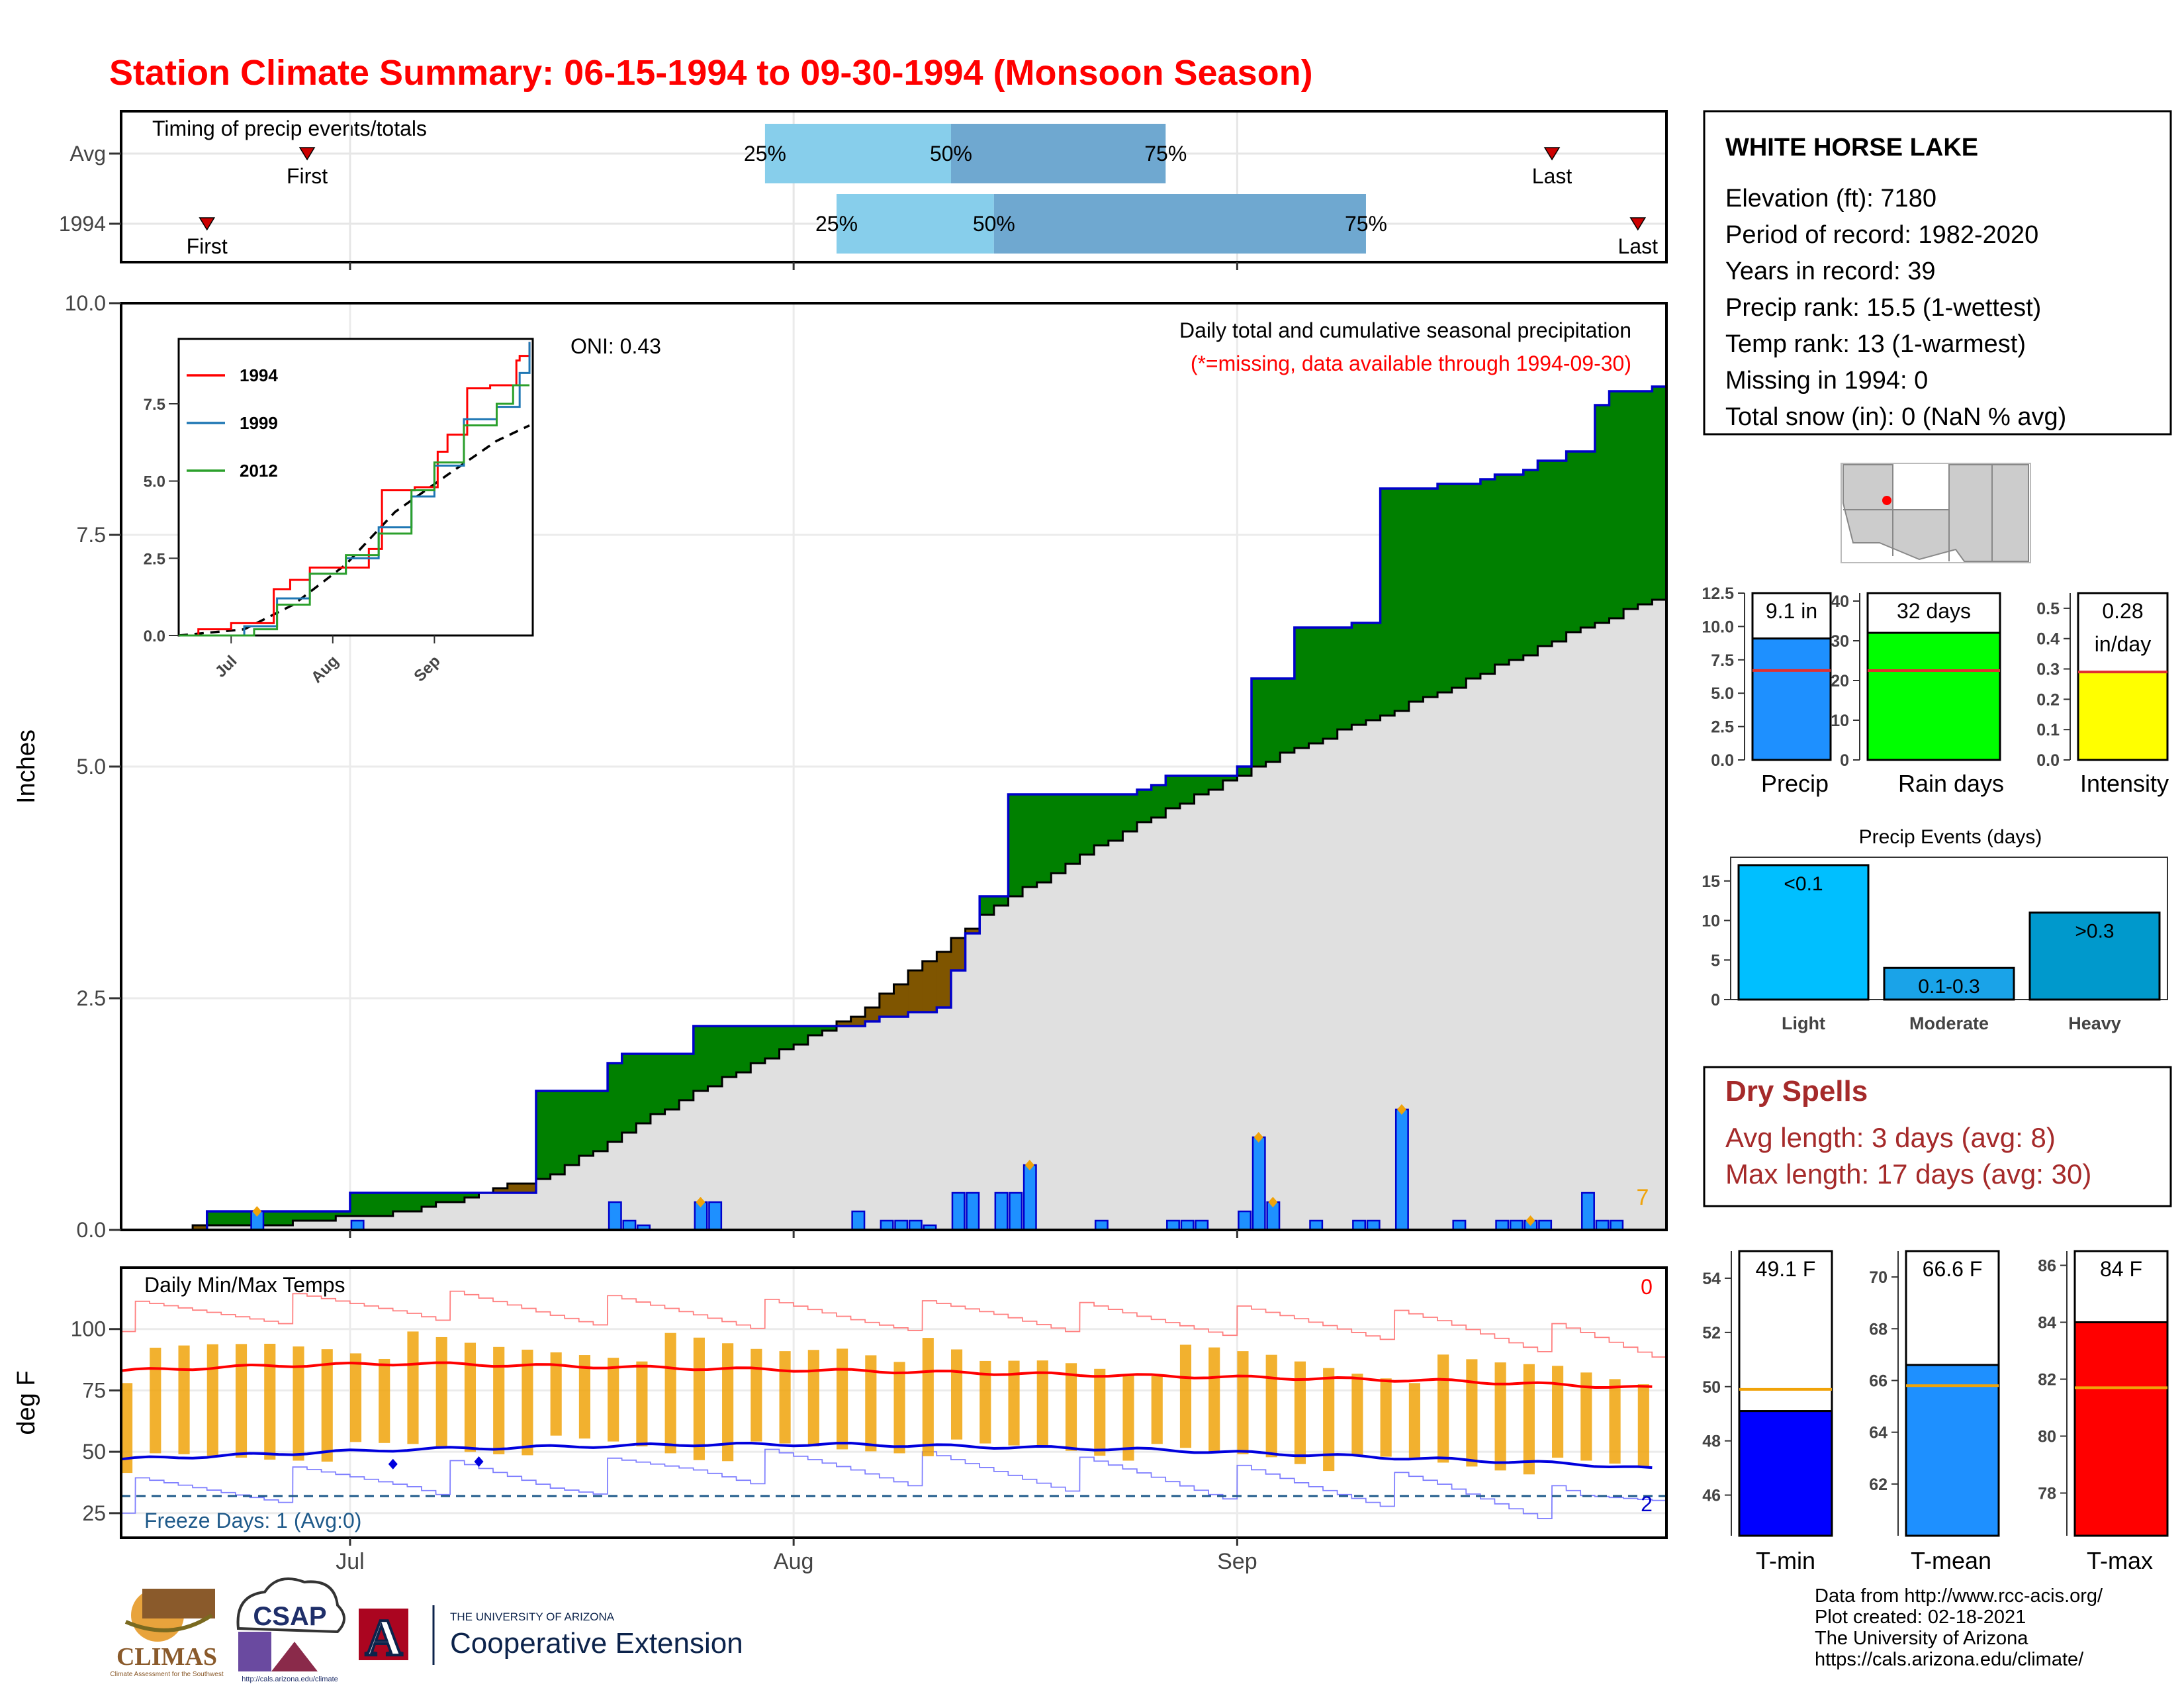  What do you see at coordinates (154, 405) in the screenshot?
I see `inset-ytick-label: 7.5` at bounding box center [154, 405].